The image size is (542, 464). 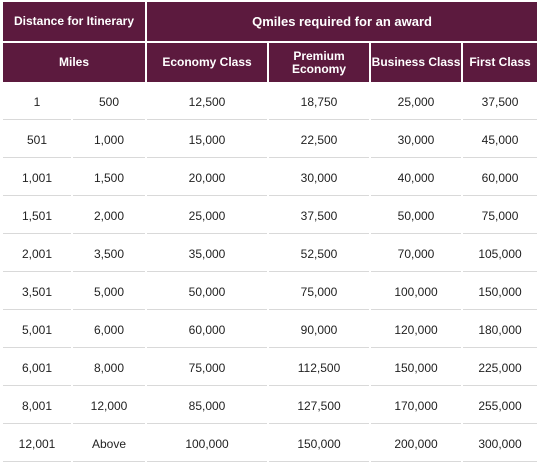 I want to click on economy-cell: 15,000, so click(x=207, y=140).